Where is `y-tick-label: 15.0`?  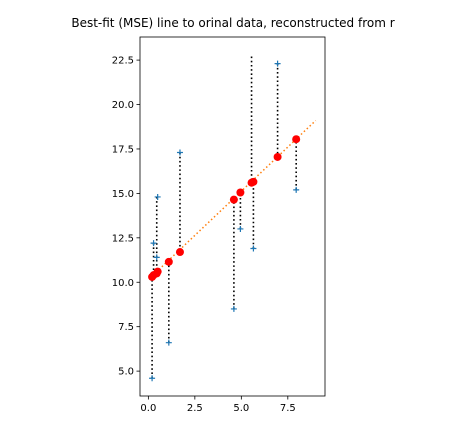 y-tick-label: 15.0 is located at coordinates (123, 194).